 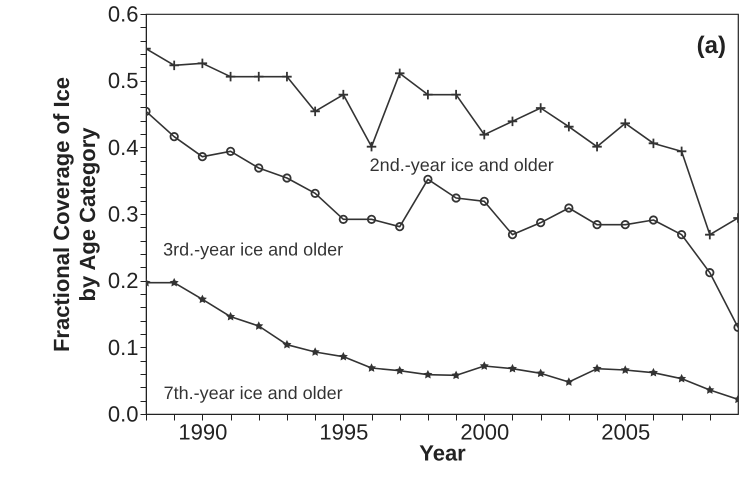 What do you see at coordinates (203, 432) in the screenshot?
I see `x-tick-label: 1990` at bounding box center [203, 432].